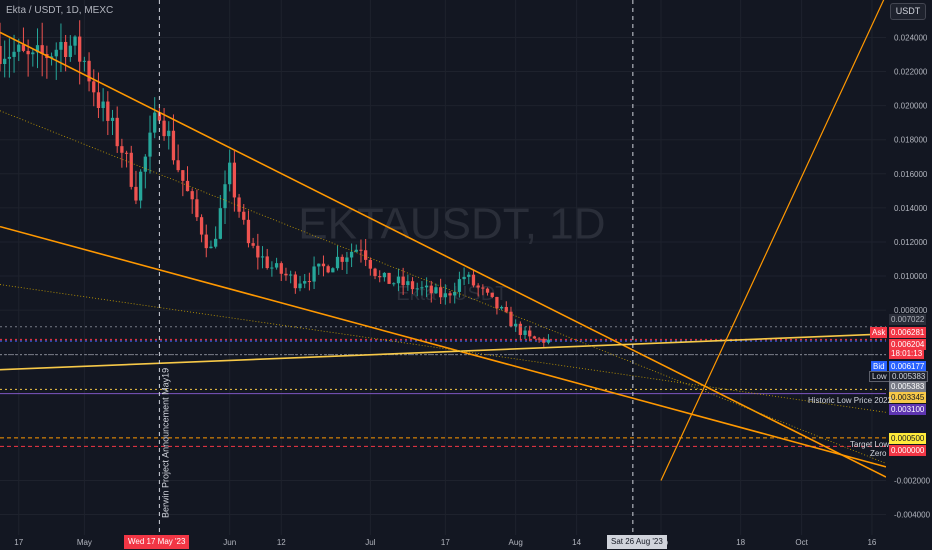 Image resolution: width=932 pixels, height=550 pixels. What do you see at coordinates (908, 11) in the screenshot?
I see `currency-button: USDT` at bounding box center [908, 11].